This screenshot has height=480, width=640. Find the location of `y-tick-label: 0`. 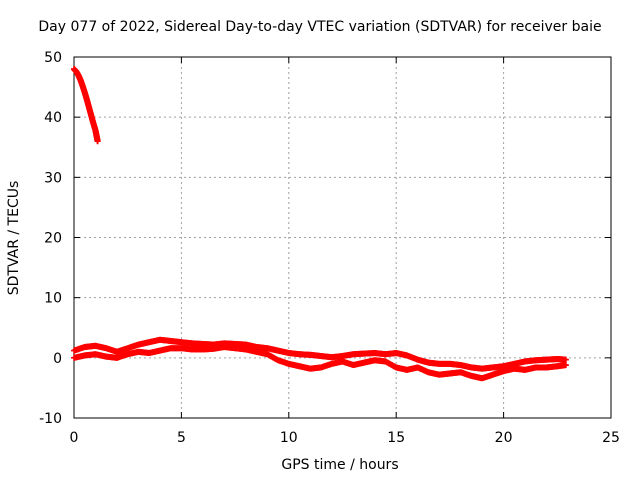

y-tick-label: 0 is located at coordinates (57, 359).